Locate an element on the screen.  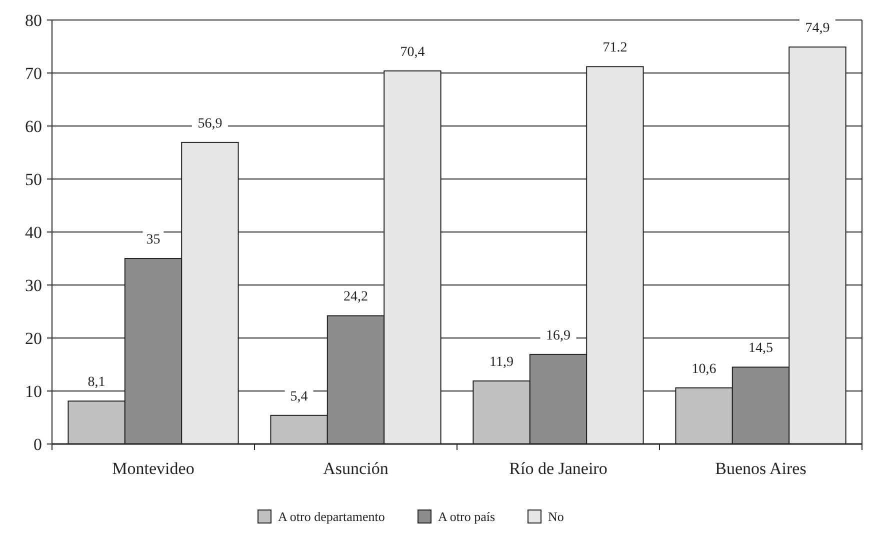
y-tick-label: 10 is located at coordinates (33, 391).